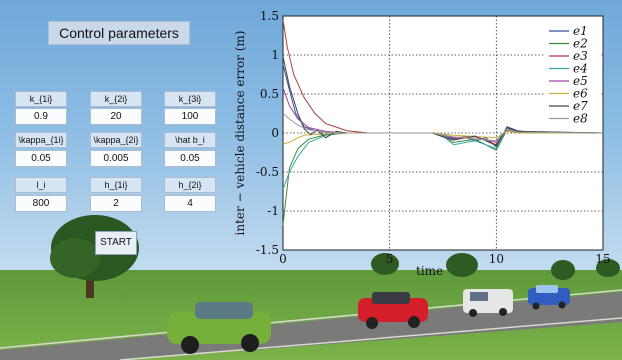 This screenshot has height=360, width=622. Describe the element at coordinates (41, 158) in the screenshot. I see `param-input-kappa1: 0.05` at that location.